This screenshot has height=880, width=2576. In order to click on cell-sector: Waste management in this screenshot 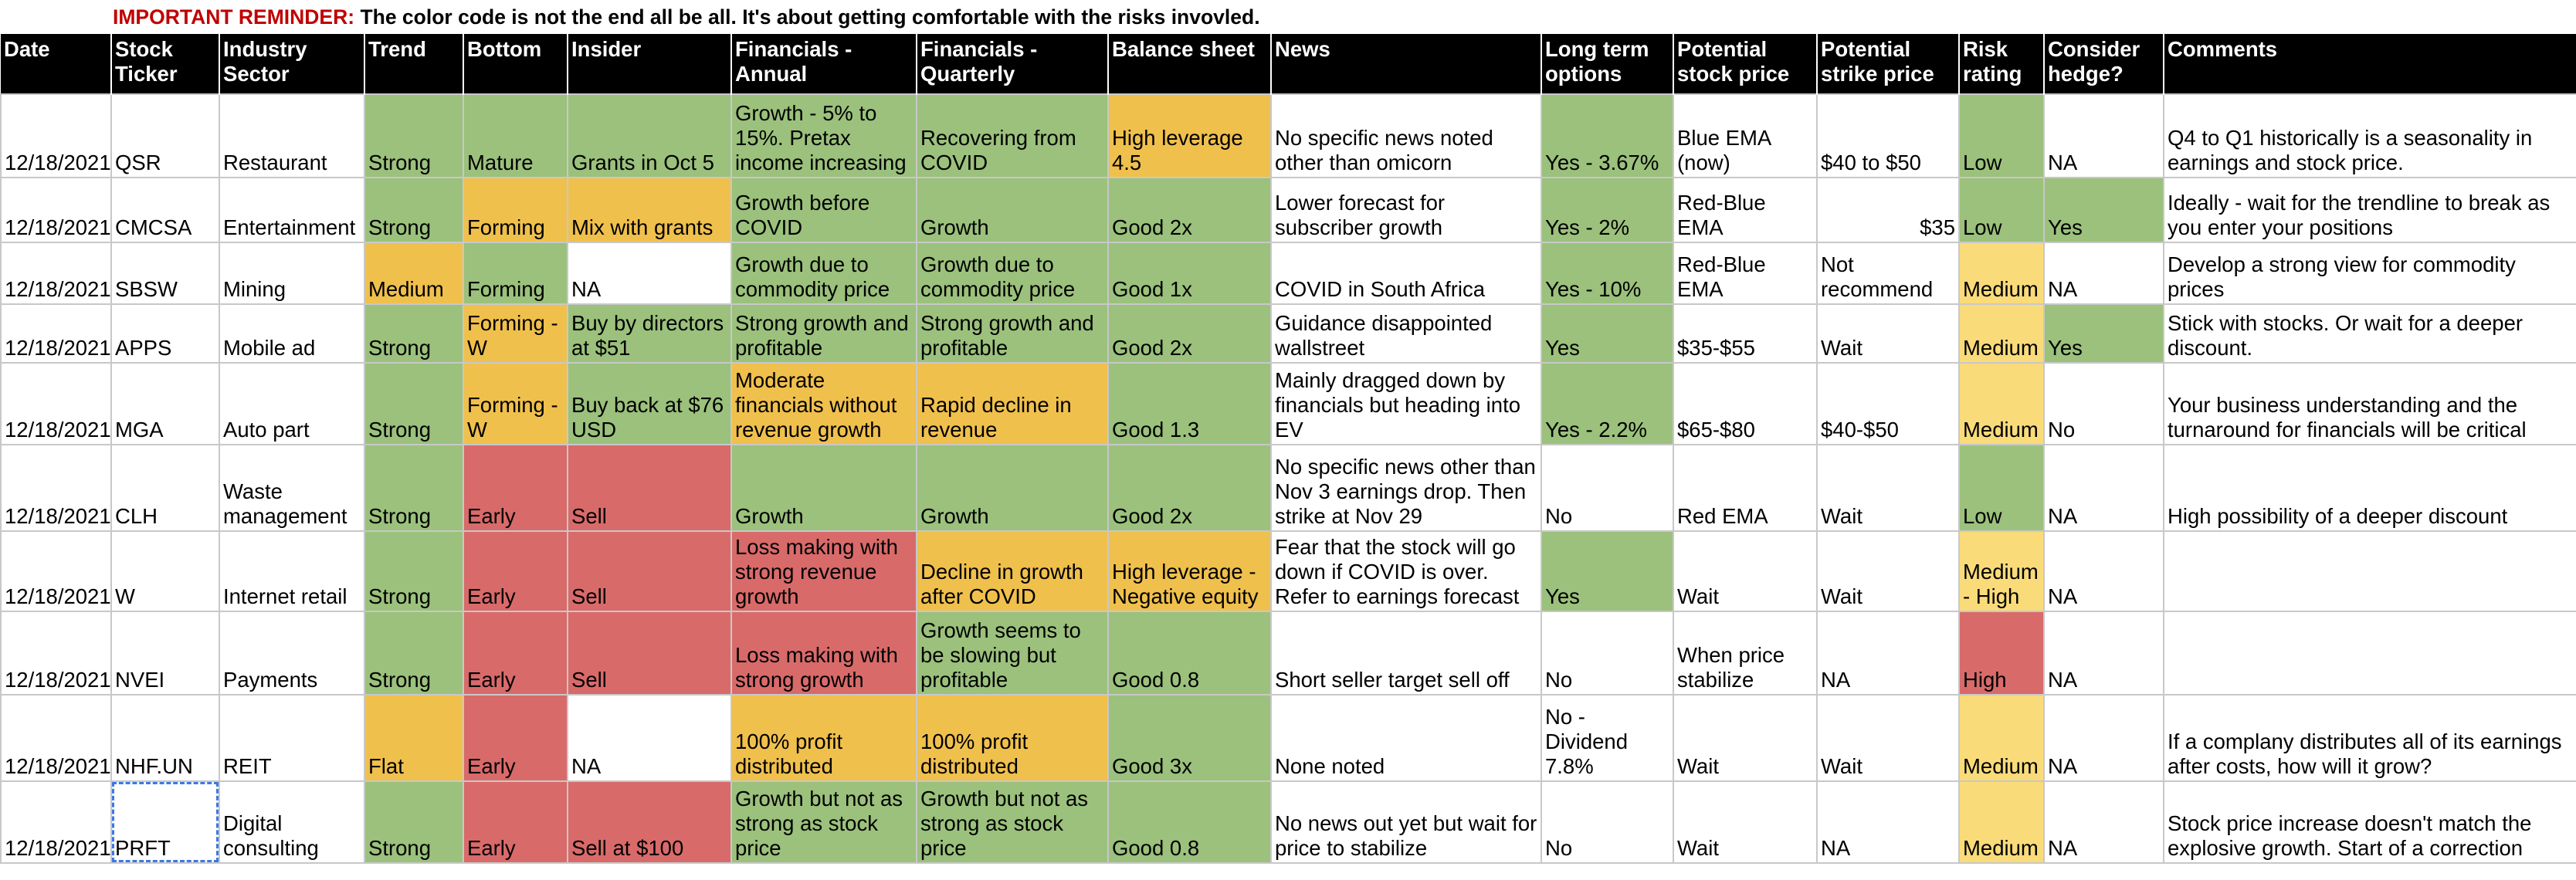, I will do `click(292, 488)`.